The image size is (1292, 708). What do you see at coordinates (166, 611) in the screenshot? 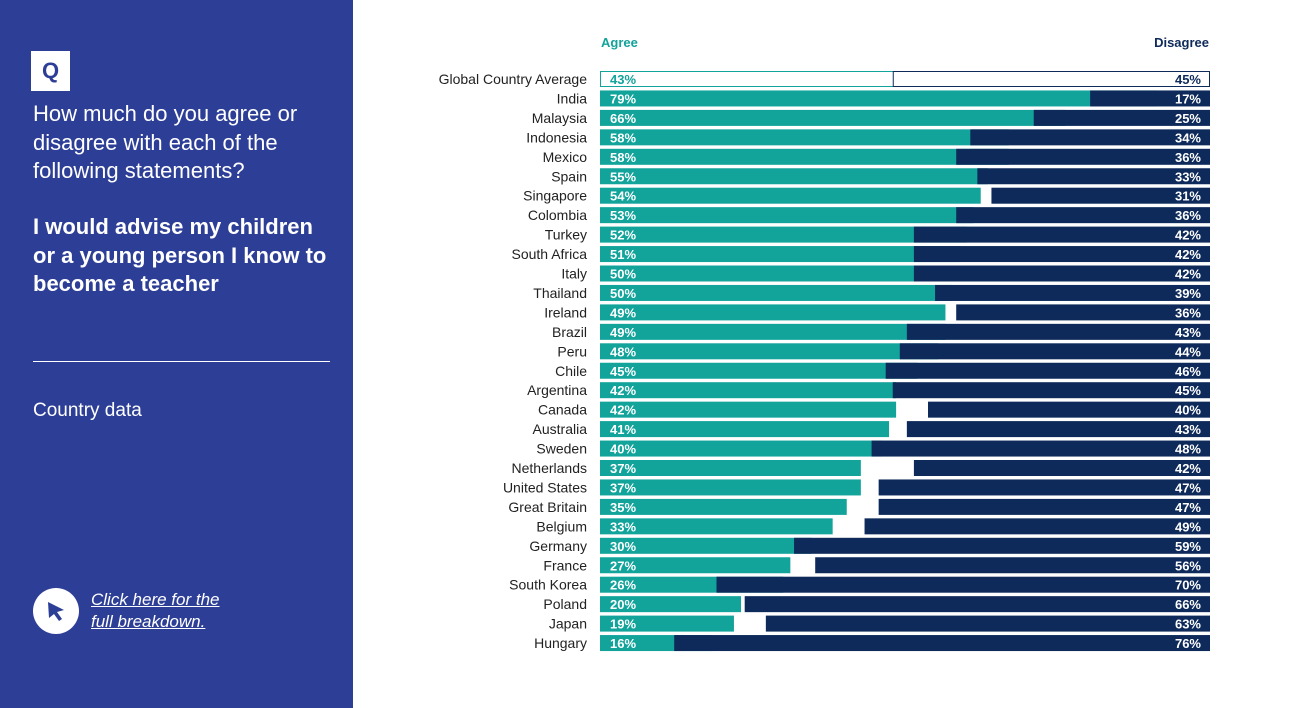
I see `full-breakdown-link-text: Click here for the full breakdown.` at bounding box center [166, 611].